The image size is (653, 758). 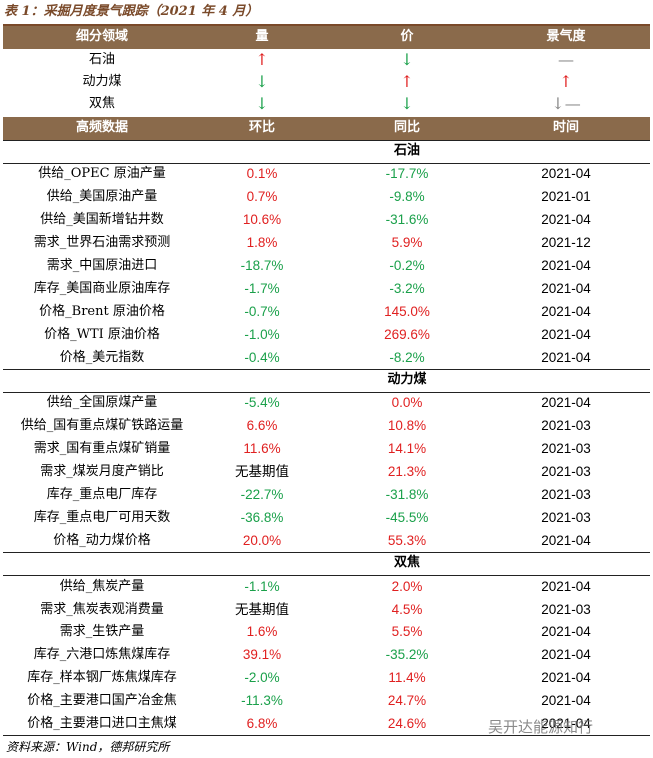 What do you see at coordinates (407, 472) in the screenshot?
I see `change-value: 21.3%` at bounding box center [407, 472].